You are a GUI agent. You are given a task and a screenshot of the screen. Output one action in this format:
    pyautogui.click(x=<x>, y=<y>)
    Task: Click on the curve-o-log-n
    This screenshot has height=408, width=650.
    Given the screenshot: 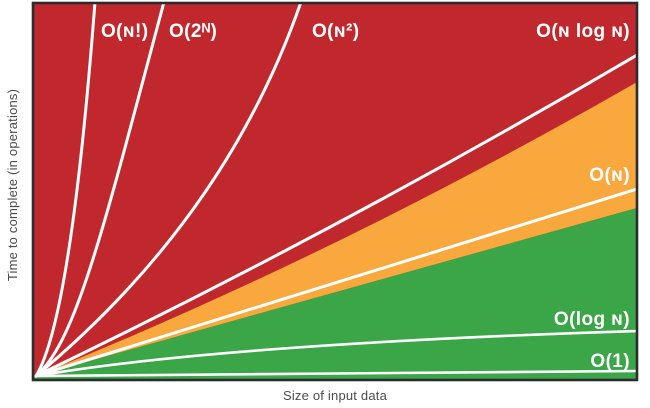 What is the action you would take?
    pyautogui.click(x=335, y=353)
    